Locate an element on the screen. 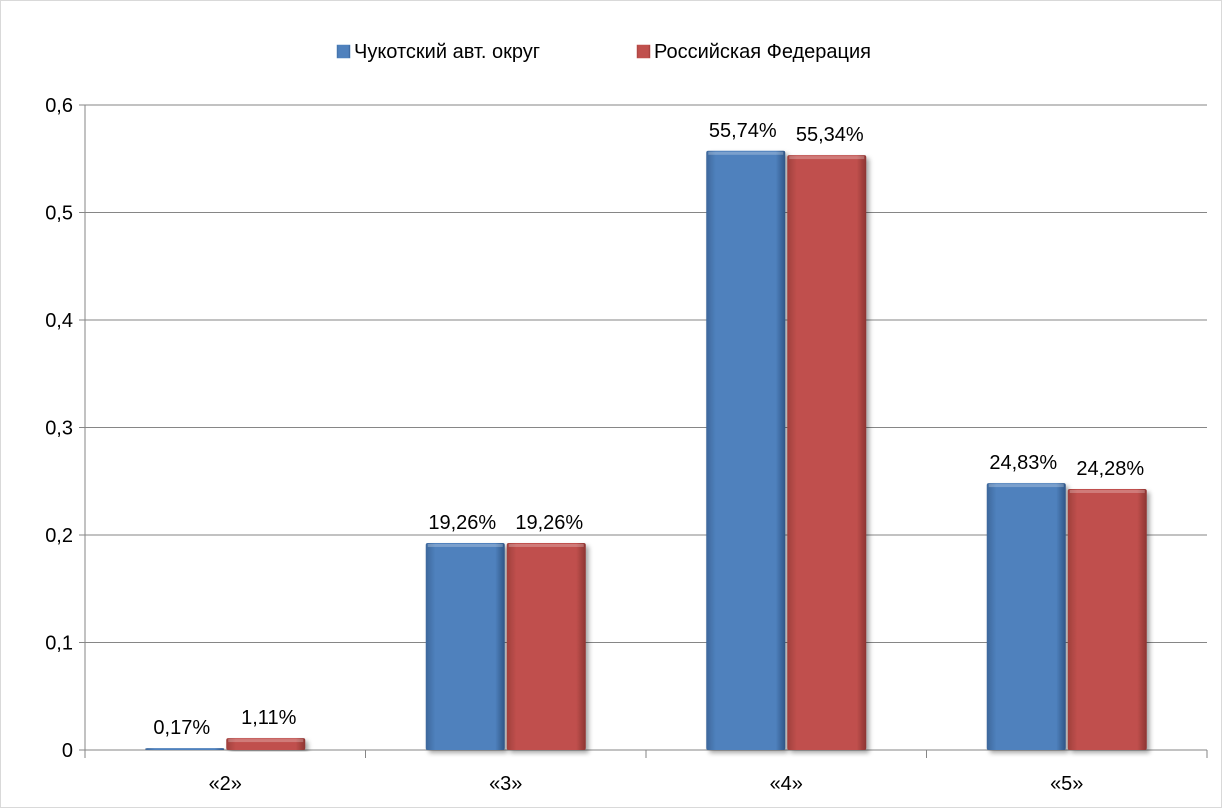 This screenshot has width=1223, height=809. y-tick-label: 0,6 is located at coordinates (59, 106).